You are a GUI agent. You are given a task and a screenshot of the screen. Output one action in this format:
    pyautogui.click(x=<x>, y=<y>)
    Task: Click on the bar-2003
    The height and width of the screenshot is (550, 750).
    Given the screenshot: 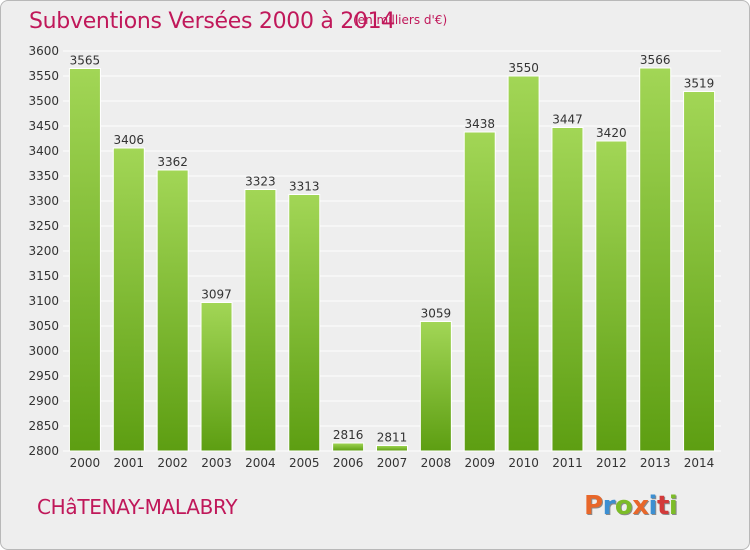 What is the action you would take?
    pyautogui.click(x=216, y=377)
    